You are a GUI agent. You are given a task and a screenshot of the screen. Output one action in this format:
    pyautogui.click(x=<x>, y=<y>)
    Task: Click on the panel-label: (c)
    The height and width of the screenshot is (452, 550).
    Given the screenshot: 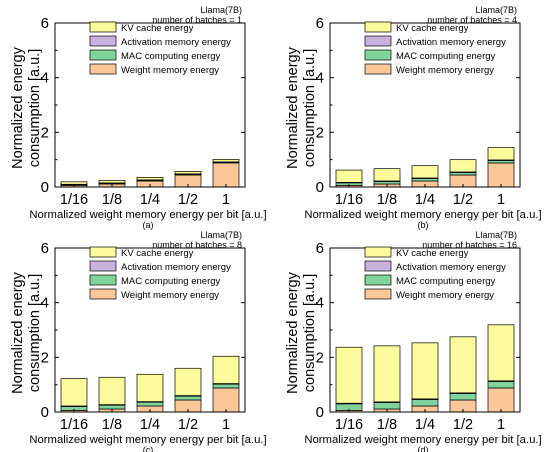 What is the action you would take?
    pyautogui.click(x=148, y=448)
    